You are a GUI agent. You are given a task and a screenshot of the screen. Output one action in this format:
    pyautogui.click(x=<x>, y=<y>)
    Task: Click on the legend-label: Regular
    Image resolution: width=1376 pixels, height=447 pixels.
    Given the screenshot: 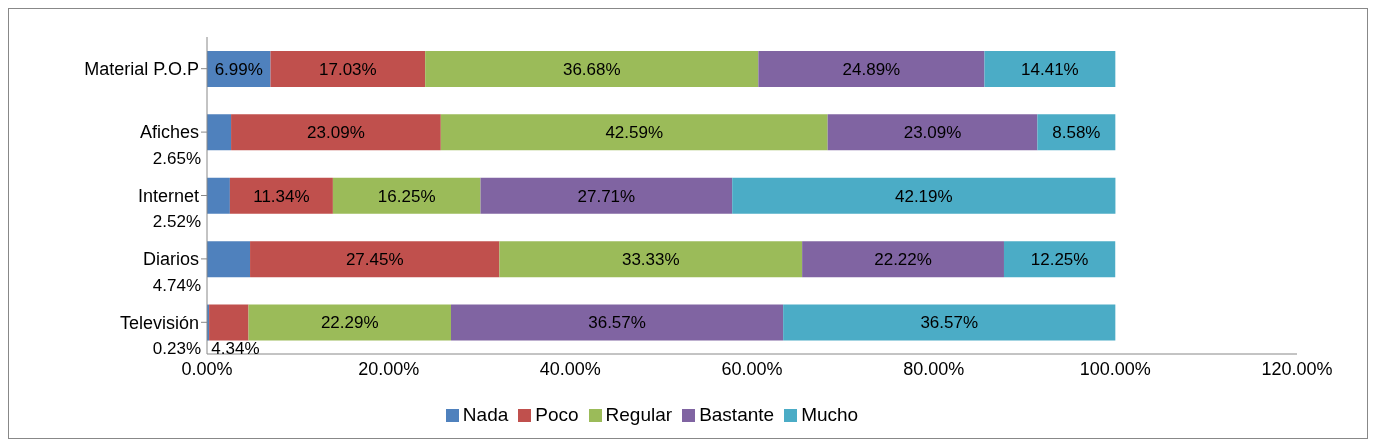 What is the action you would take?
    pyautogui.click(x=639, y=414)
    